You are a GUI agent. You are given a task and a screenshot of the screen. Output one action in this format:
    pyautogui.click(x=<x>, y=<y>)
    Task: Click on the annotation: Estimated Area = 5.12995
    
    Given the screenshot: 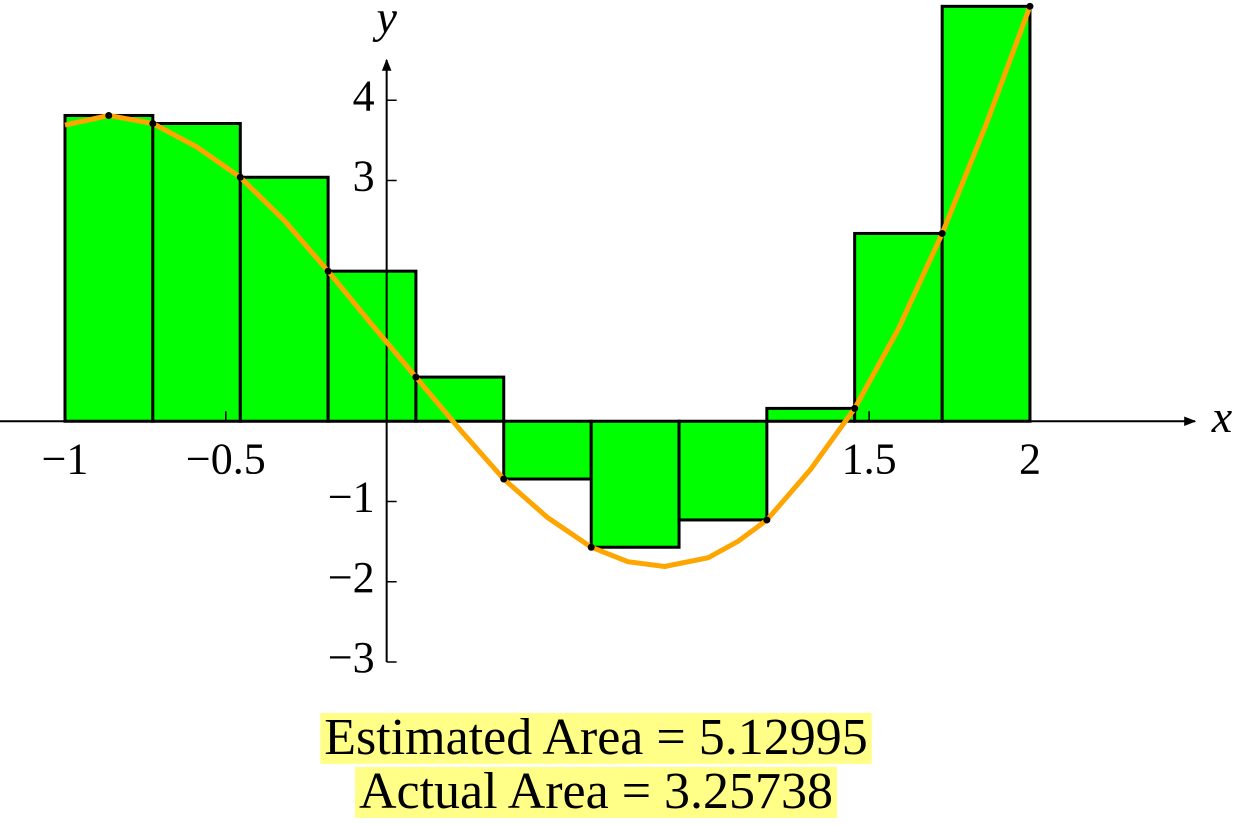 What is the action you would take?
    pyautogui.click(x=596, y=737)
    